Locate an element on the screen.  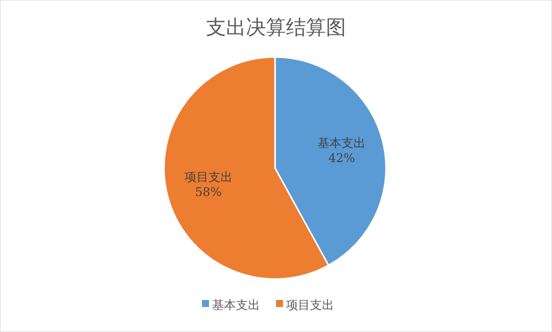
legend-label: 项目支出 is located at coordinates (310, 305).